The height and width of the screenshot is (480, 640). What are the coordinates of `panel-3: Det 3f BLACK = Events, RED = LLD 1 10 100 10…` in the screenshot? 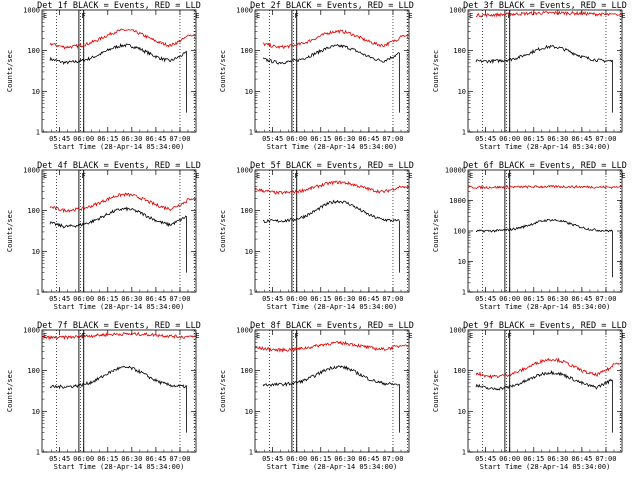 It's located at (529, 76).